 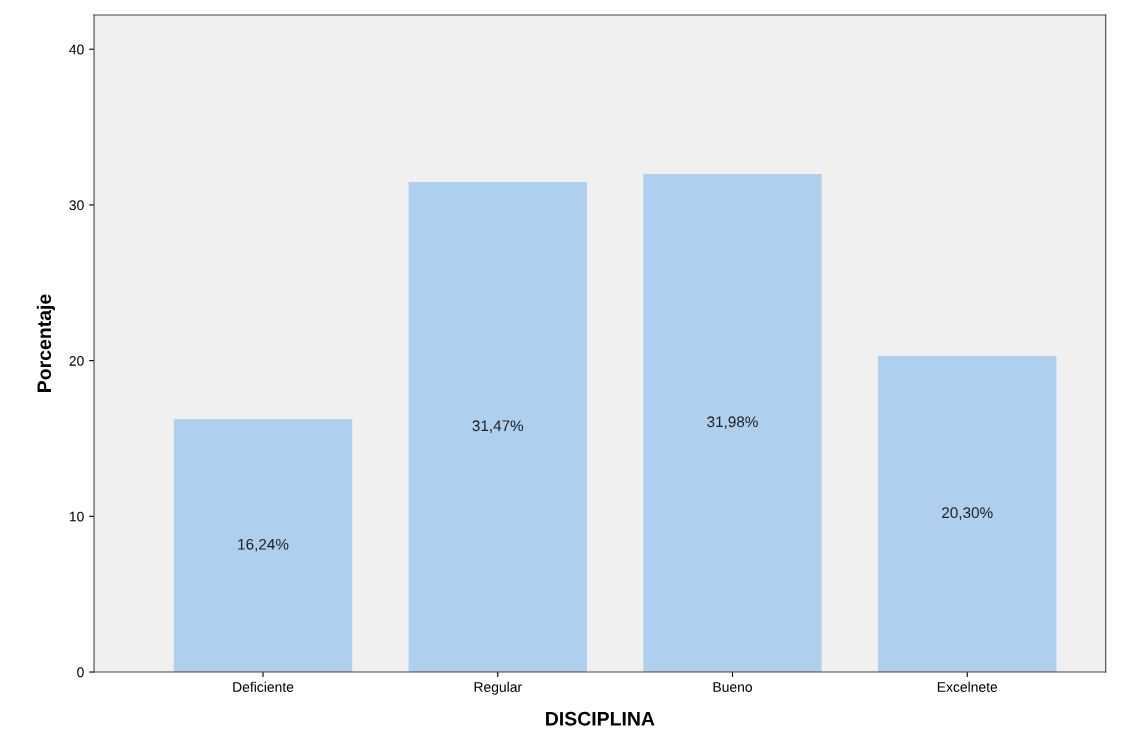 What do you see at coordinates (76, 205) in the screenshot?
I see `y-tick-label: 30` at bounding box center [76, 205].